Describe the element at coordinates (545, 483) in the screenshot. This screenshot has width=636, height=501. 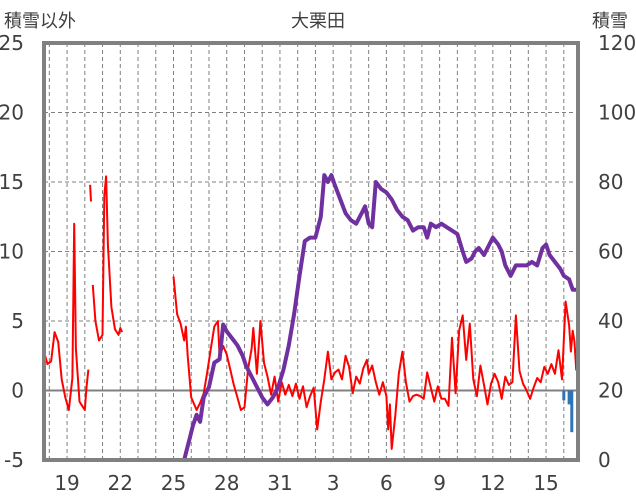
I see `x-tick-label: 15` at that location.